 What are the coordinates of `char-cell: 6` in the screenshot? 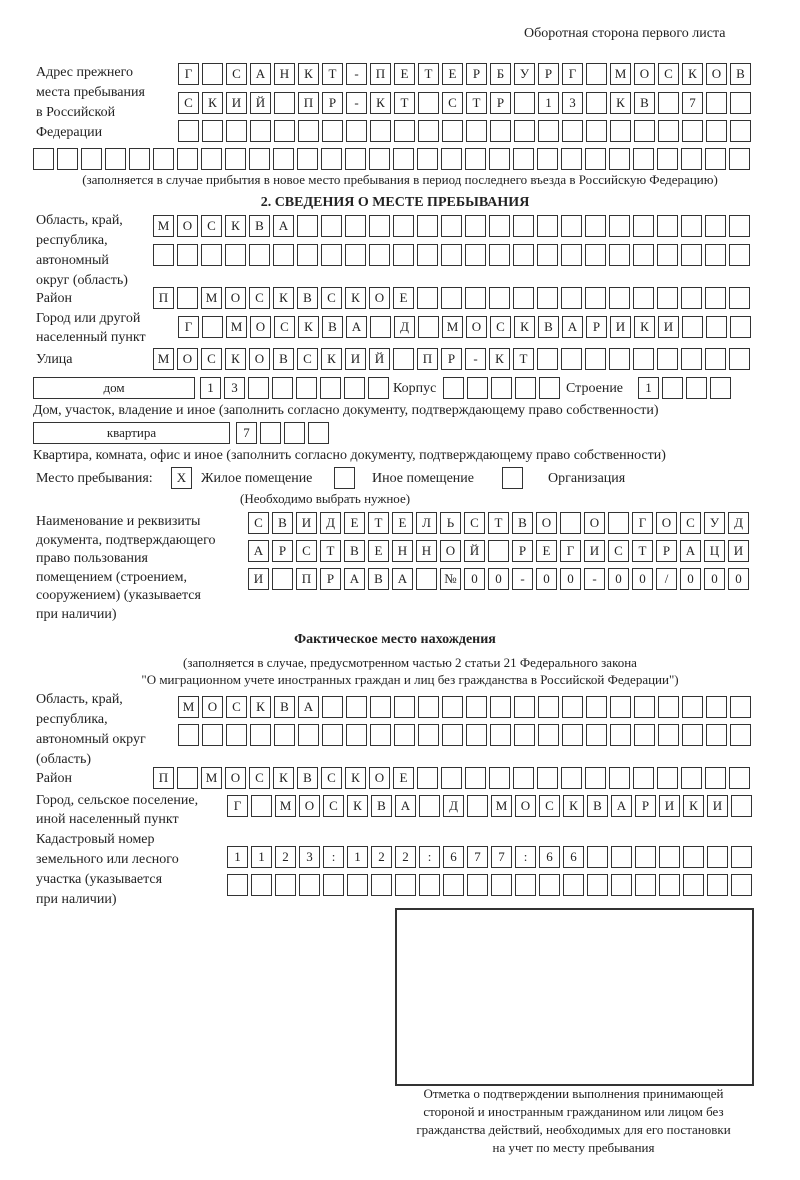 It's located at (573, 857).